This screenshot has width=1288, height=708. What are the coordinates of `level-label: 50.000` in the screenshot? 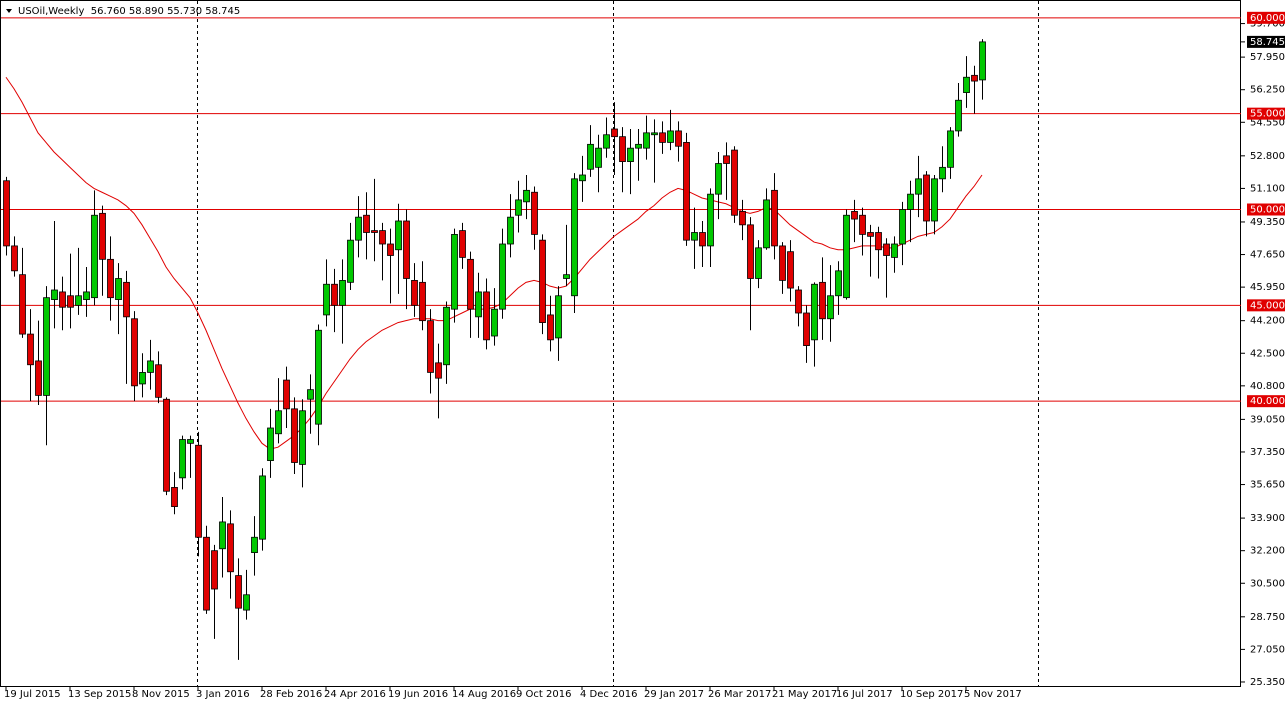 It's located at (1267, 209).